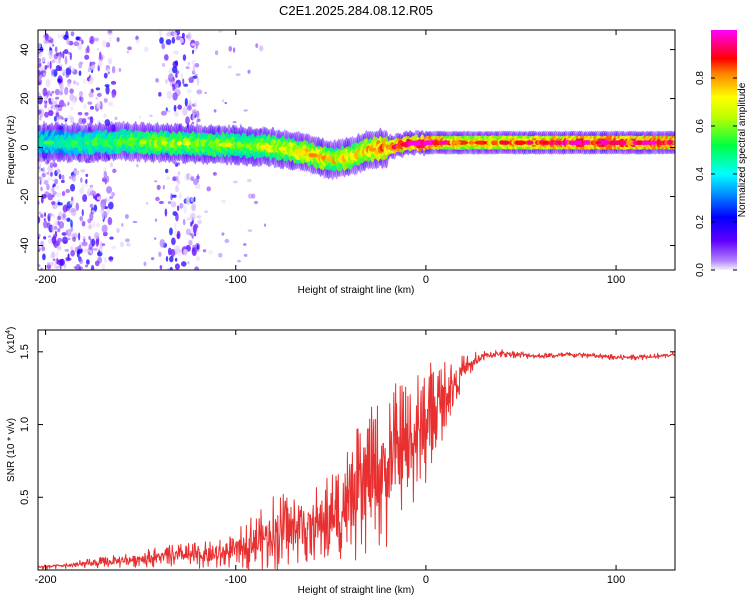 The width and height of the screenshot is (750, 600). I want to click on y-tick-label: 1.5, so click(25, 351).